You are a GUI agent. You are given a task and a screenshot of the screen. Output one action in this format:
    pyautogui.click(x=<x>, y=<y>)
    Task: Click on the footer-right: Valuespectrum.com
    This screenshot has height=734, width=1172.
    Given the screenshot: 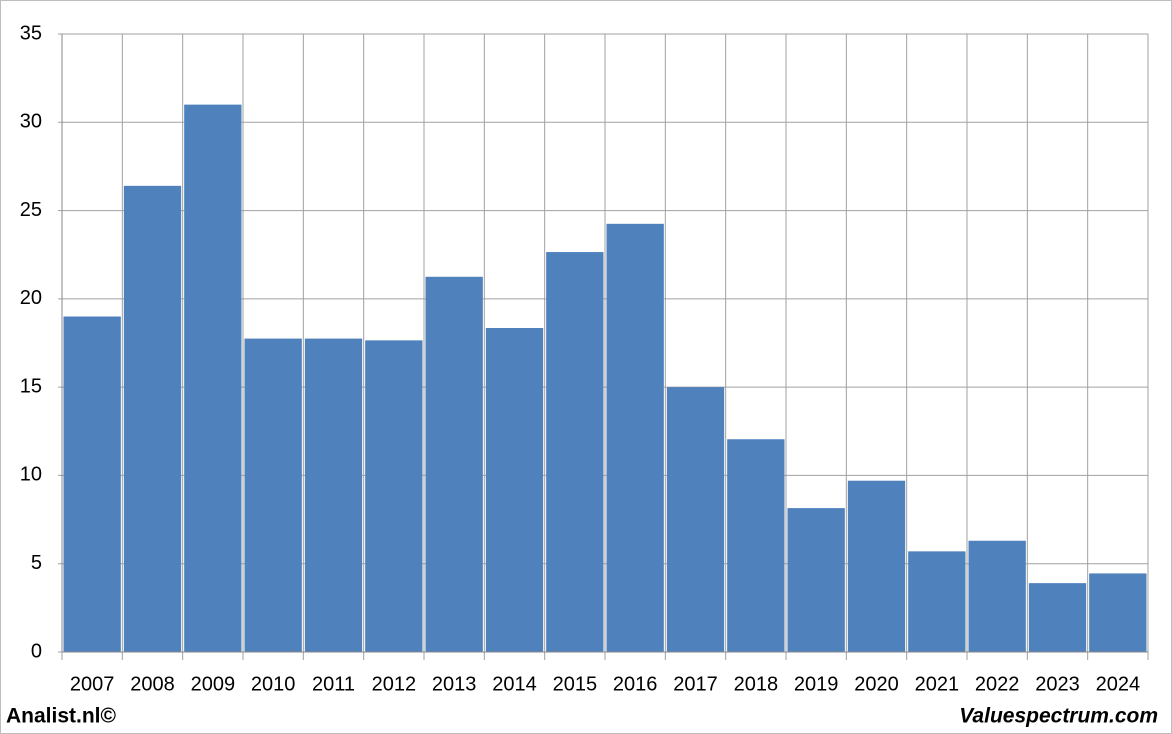 What is the action you would take?
    pyautogui.click(x=1058, y=716)
    